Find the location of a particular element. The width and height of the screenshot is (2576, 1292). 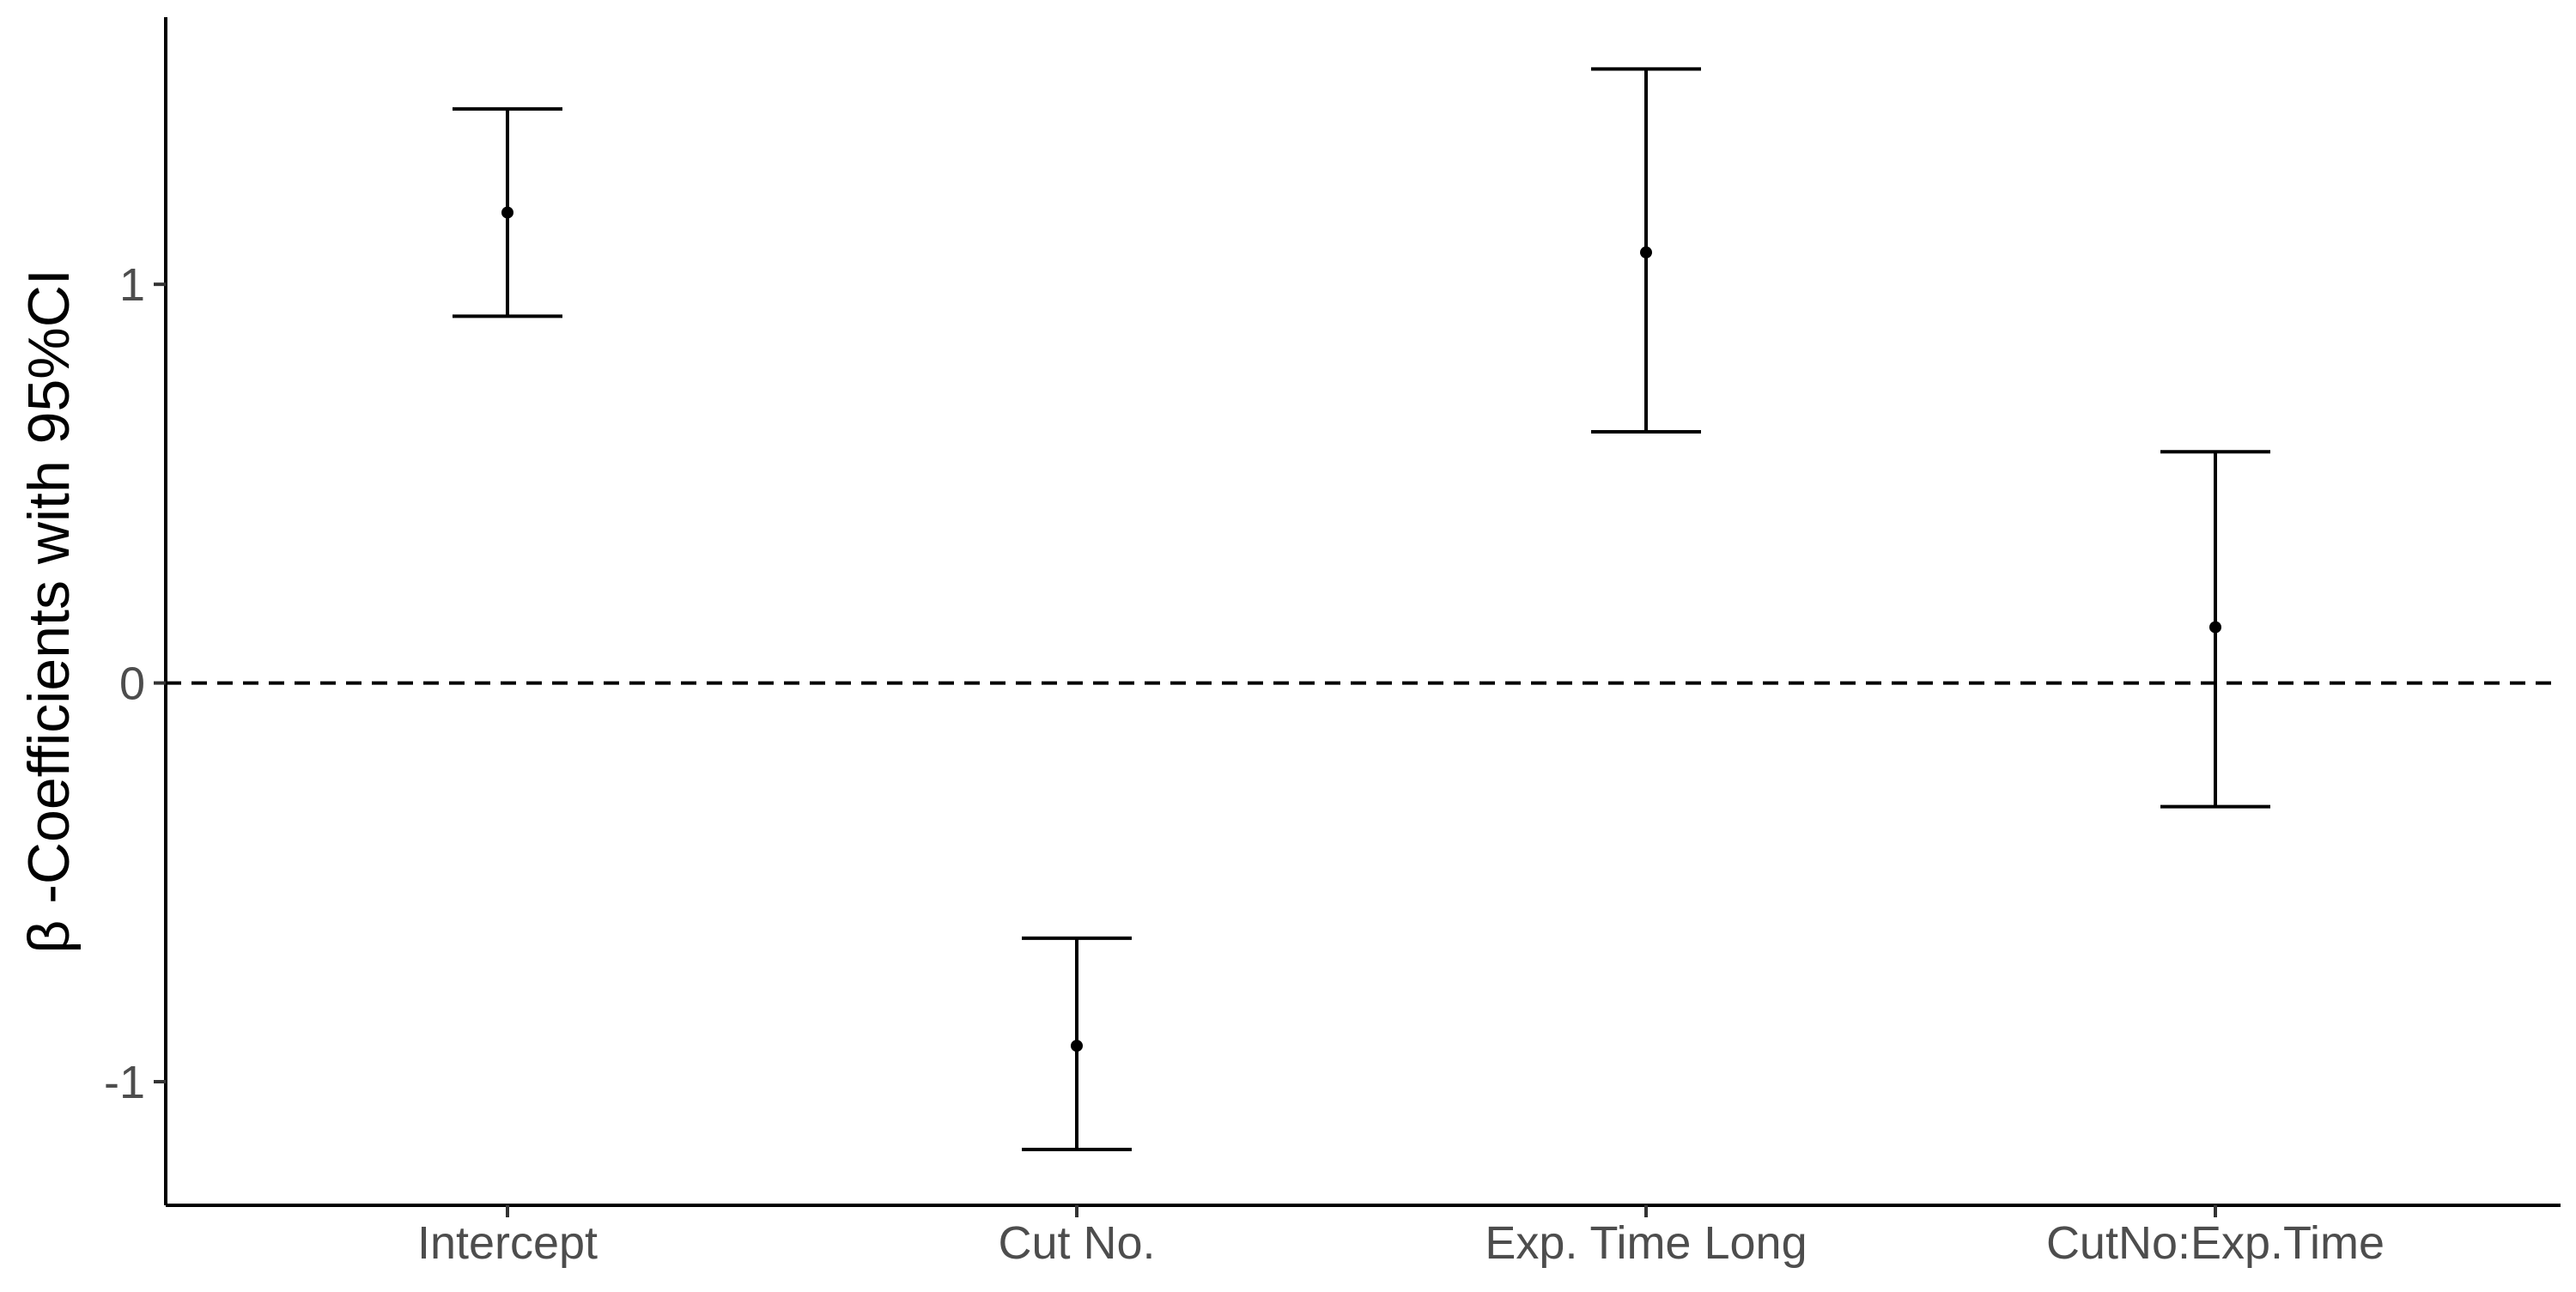

x-tick-label: Cut No. is located at coordinates (1076, 1243).